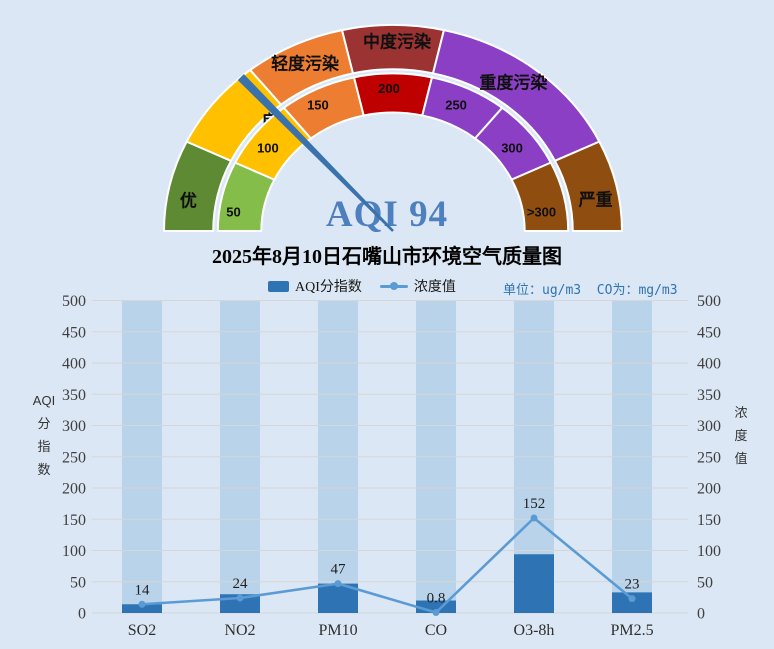  Describe the element at coordinates (44, 469) in the screenshot. I see `left-axis-title-line: 数` at that location.